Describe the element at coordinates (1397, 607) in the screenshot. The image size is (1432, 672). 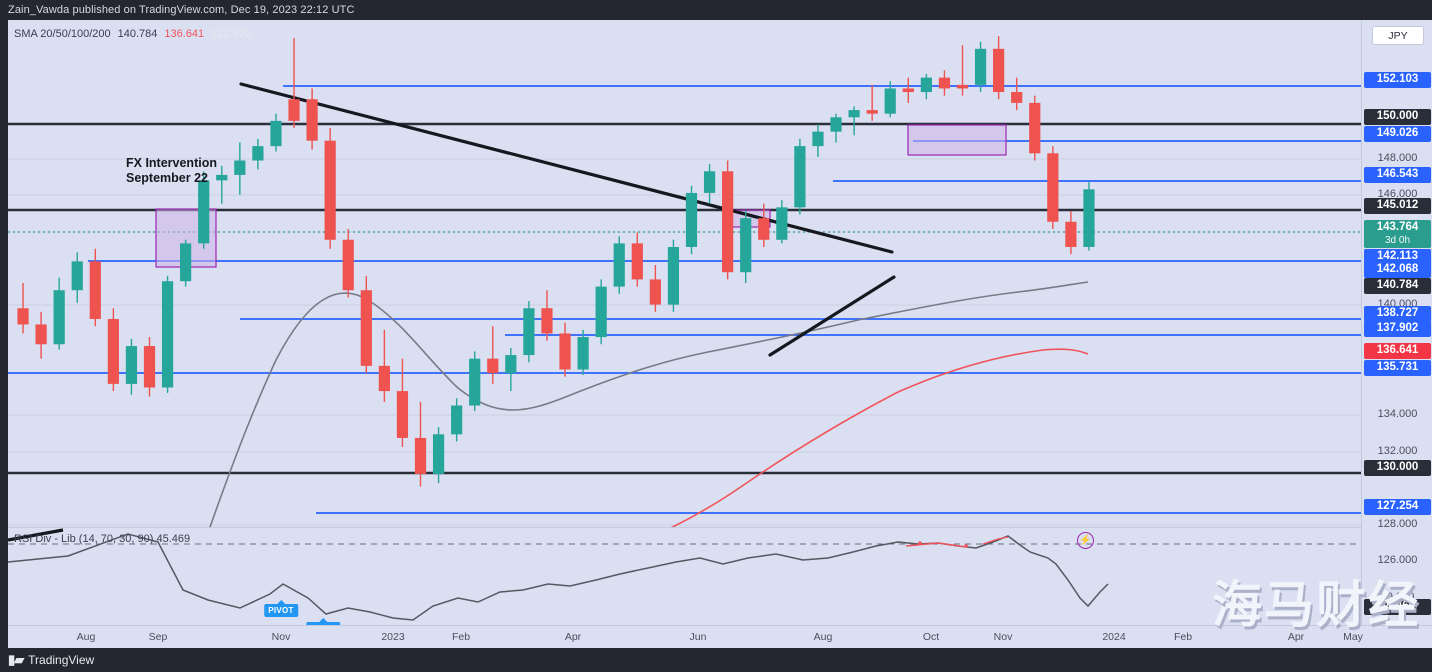
I see `price-tag: 45.469` at that location.